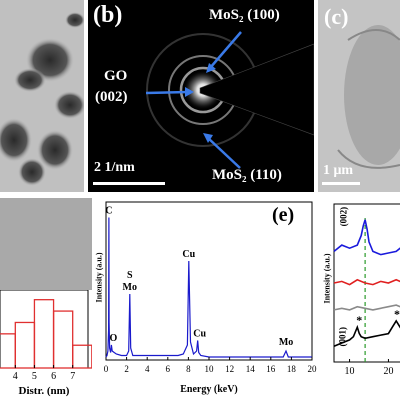 This screenshot has height=400, width=400. What do you see at coordinates (292, 369) in the screenshot?
I see `x-tick-label: 18` at bounding box center [292, 369].